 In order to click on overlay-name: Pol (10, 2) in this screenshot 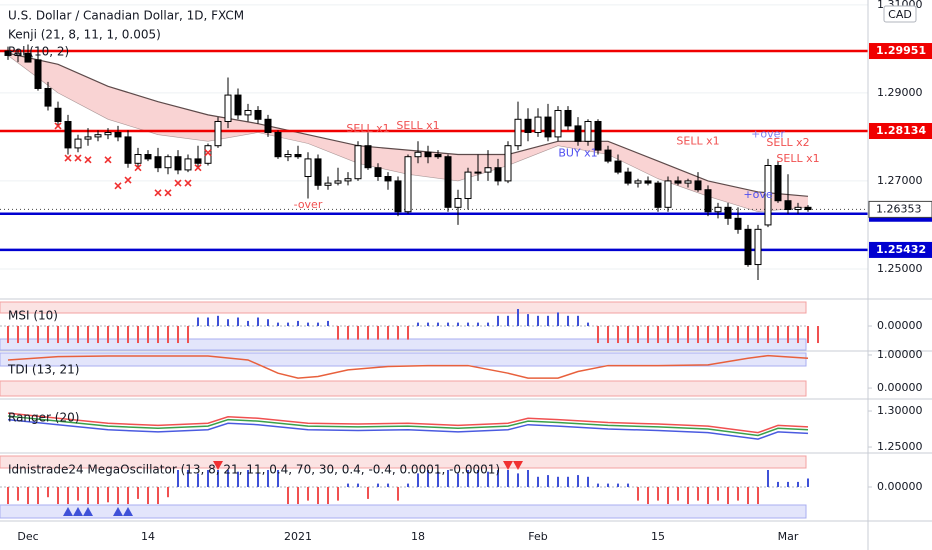, I will do `click(38, 52)`.